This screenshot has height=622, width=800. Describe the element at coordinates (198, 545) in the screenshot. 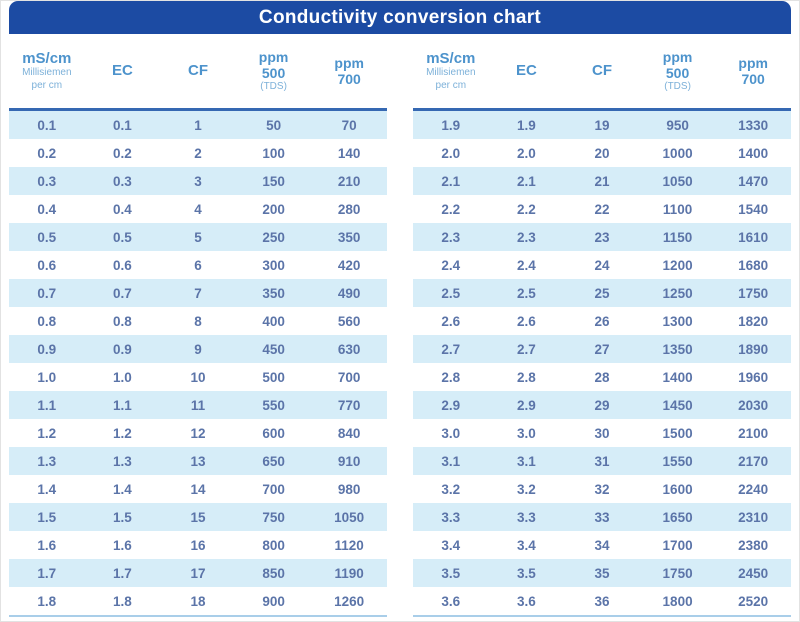

I see `table-row: 1.6 1.6 16 800 1120` at that location.